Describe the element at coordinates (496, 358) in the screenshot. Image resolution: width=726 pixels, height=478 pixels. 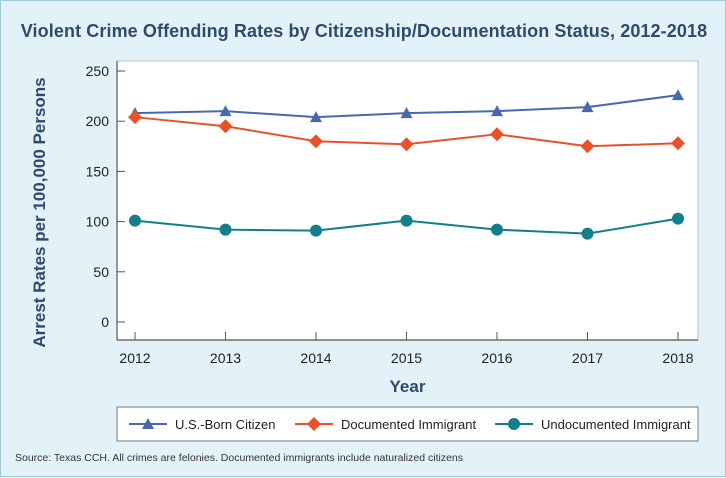
I see `x-tick-label: 2016` at that location.